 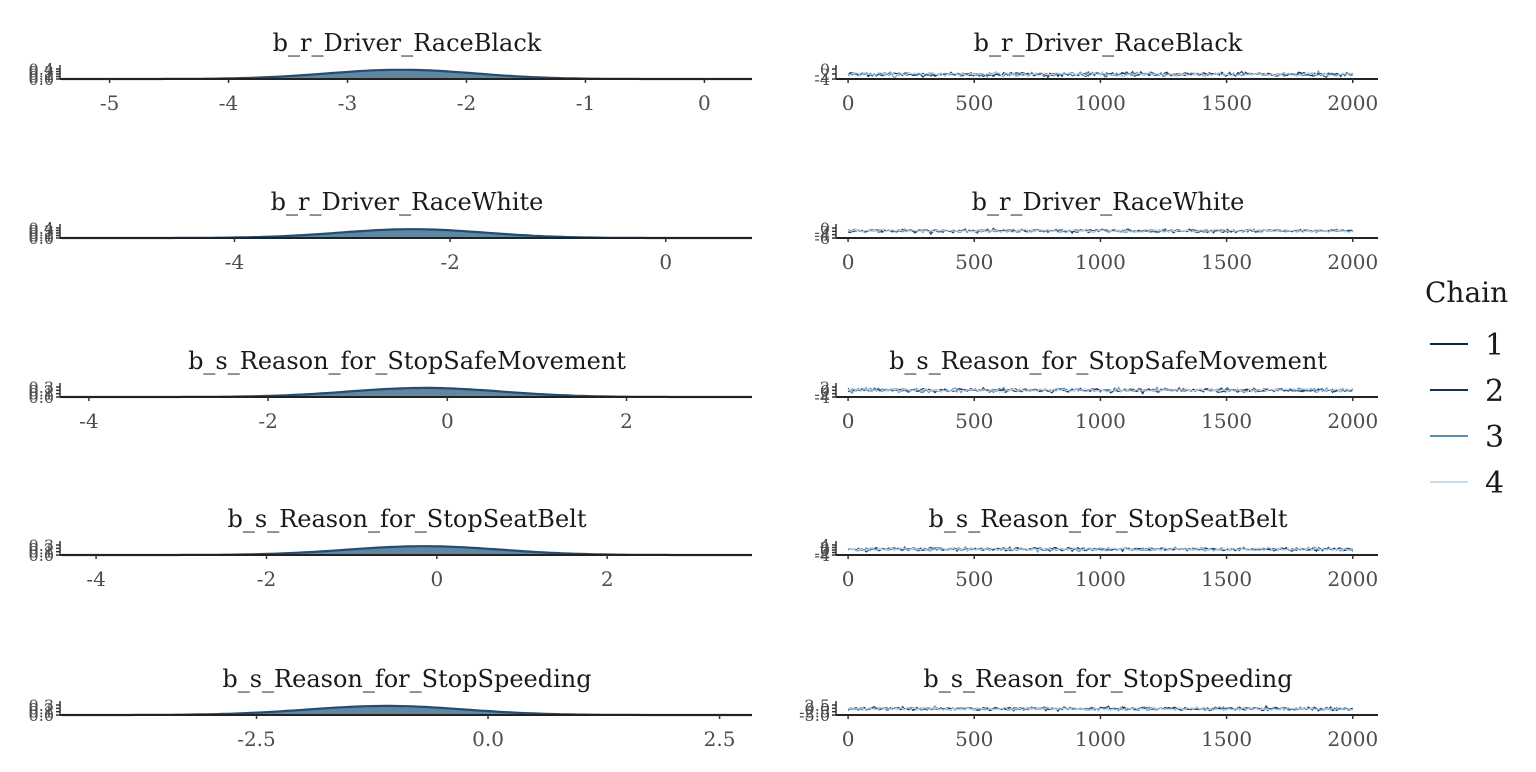 I want to click on density-y-tick-label-1-1: 0.1, so click(x=41, y=236).